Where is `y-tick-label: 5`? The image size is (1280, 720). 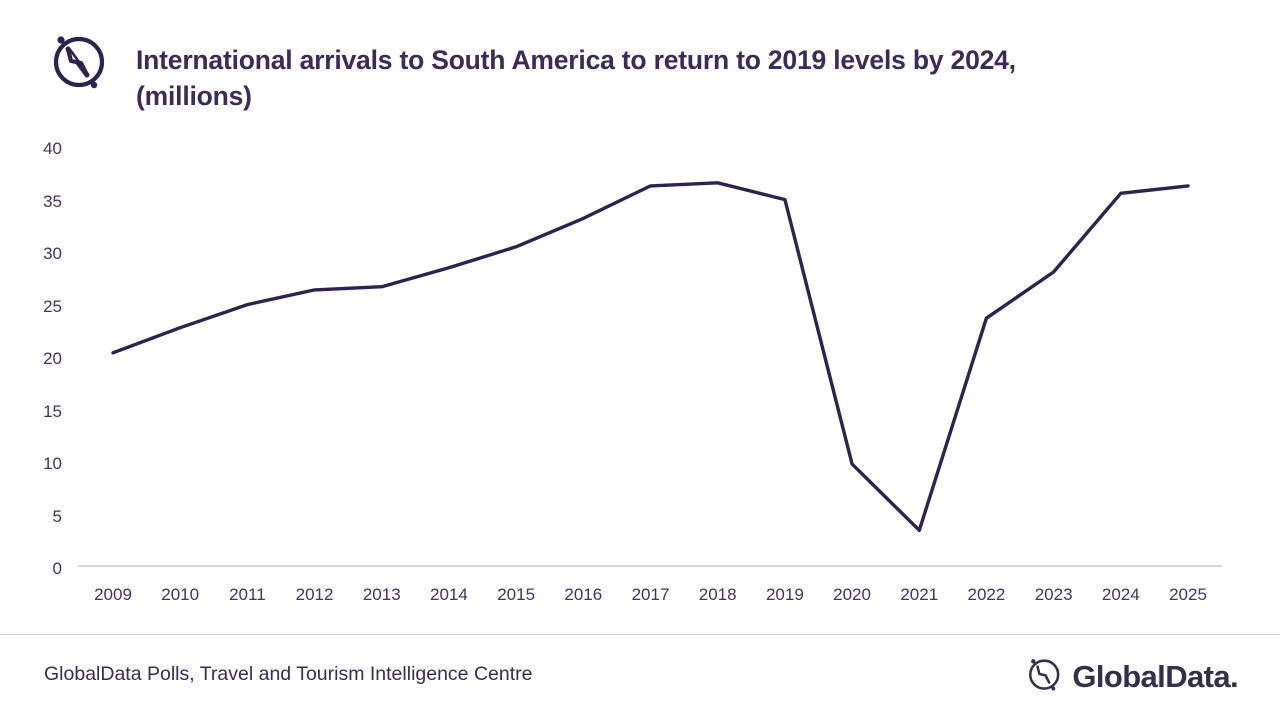 y-tick-label: 5 is located at coordinates (57, 516).